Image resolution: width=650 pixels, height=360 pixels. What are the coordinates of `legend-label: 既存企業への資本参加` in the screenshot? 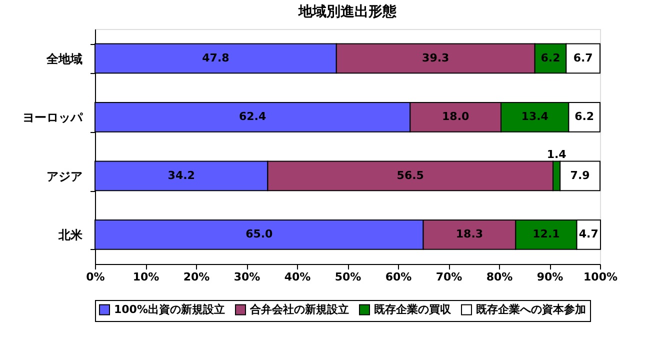 It's located at (531, 309).